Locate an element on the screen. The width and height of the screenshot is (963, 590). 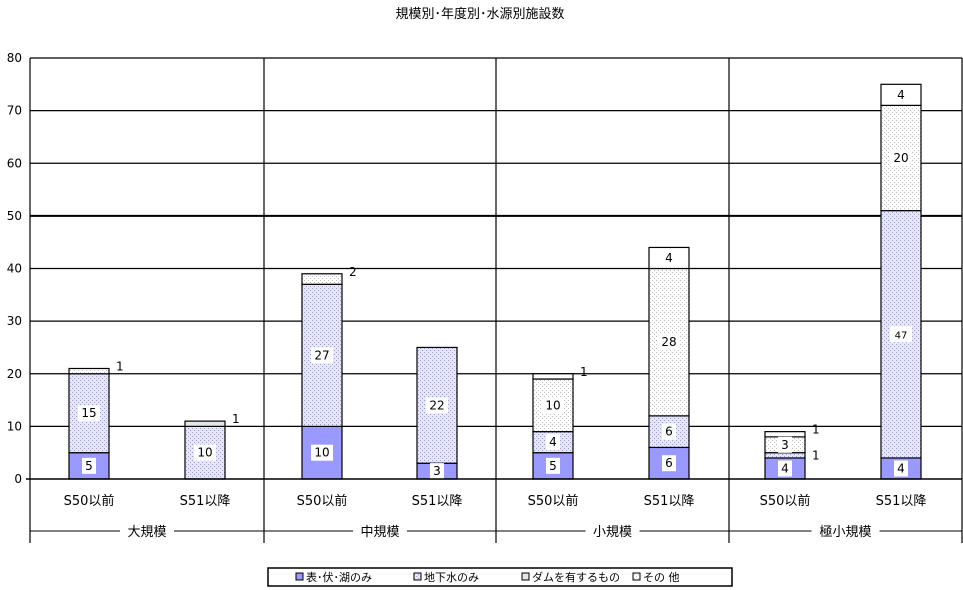
data-label: 28 is located at coordinates (668, 342).